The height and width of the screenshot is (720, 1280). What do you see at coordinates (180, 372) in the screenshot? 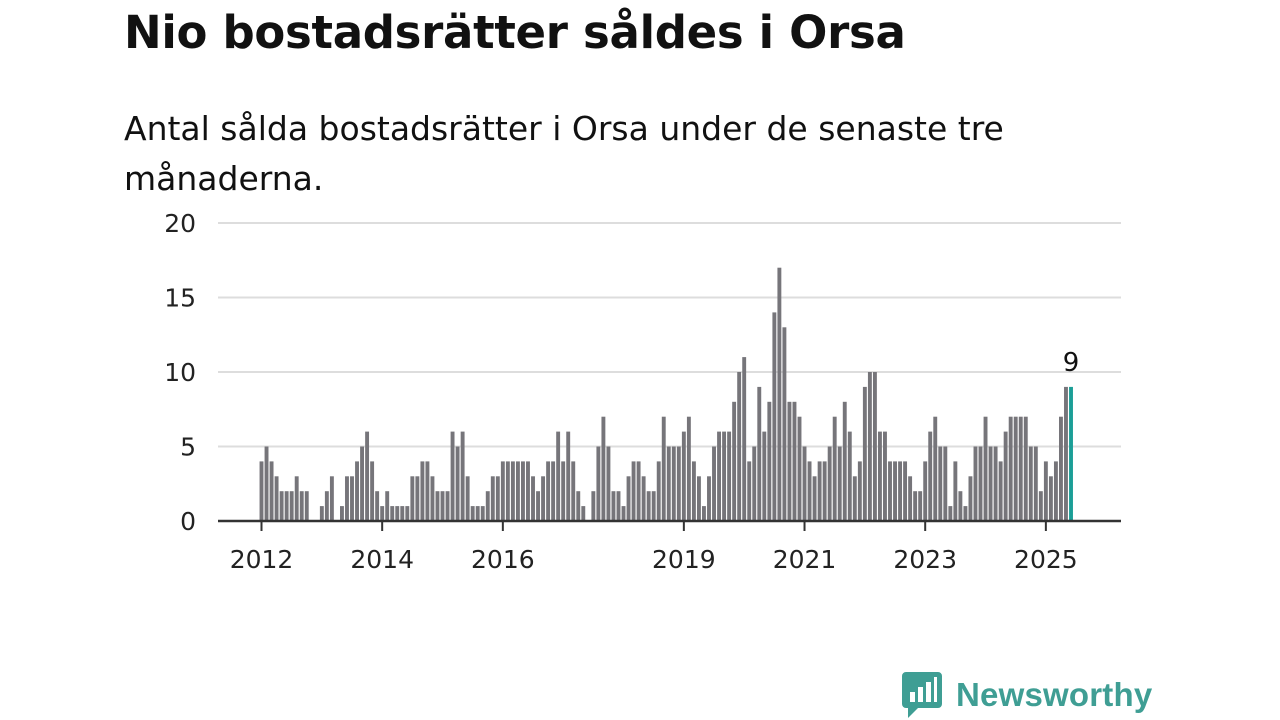
I see `y-tick-label-10: 10` at bounding box center [180, 372].